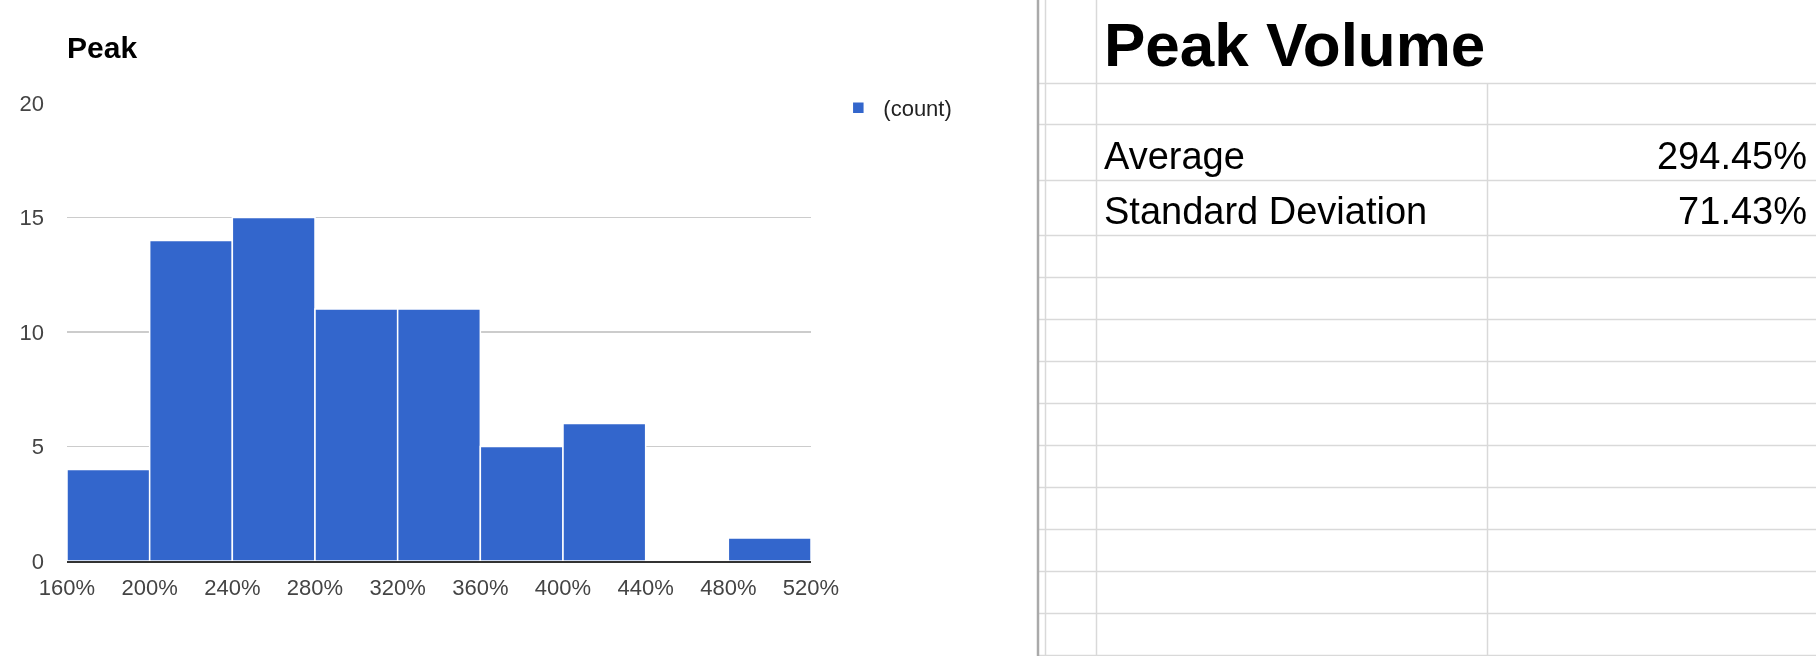 This screenshot has height=656, width=1816. What do you see at coordinates (397, 588) in the screenshot?
I see `x-tick-label: 320%` at bounding box center [397, 588].